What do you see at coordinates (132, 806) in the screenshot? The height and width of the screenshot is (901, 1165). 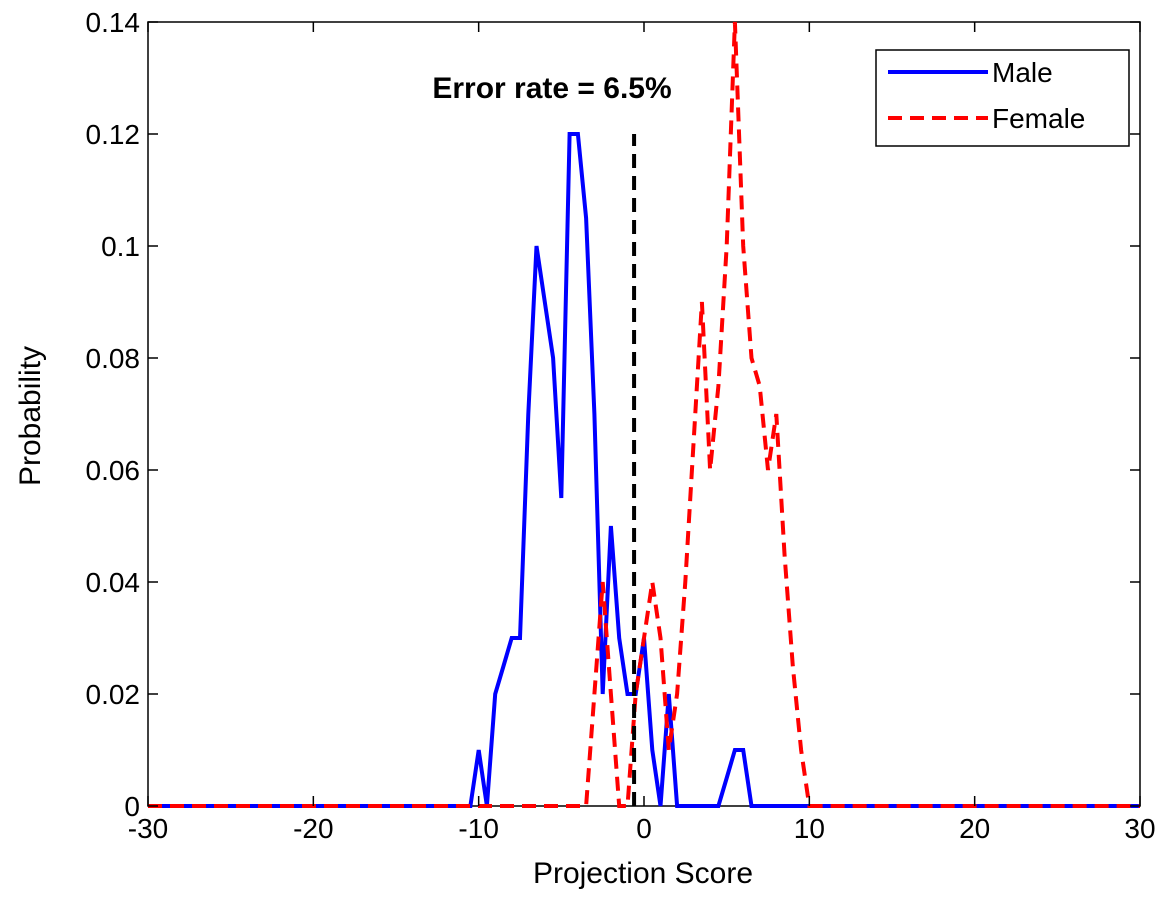 I see `y-tick-label: 0` at bounding box center [132, 806].